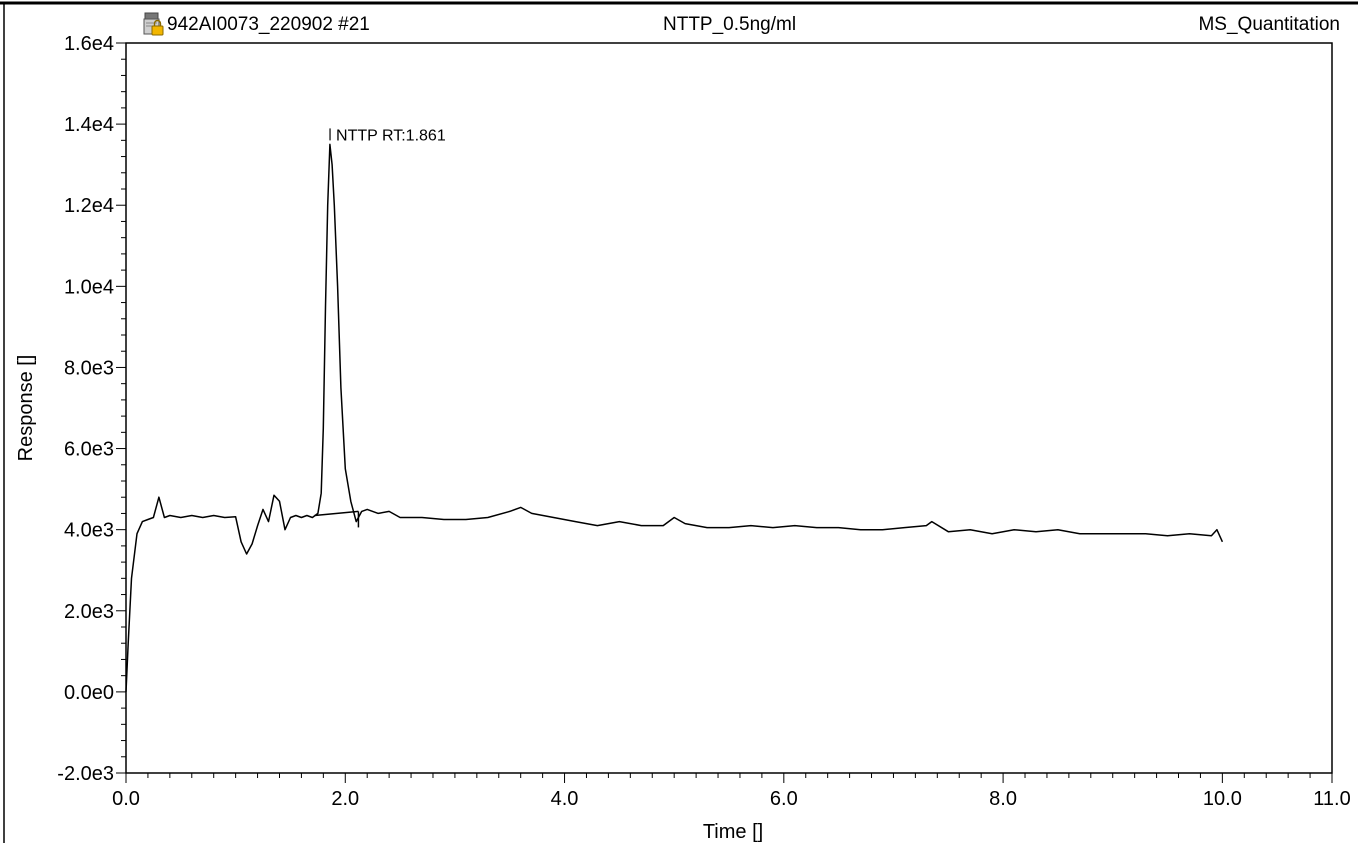 This screenshot has height=843, width=1358. What do you see at coordinates (89, 693) in the screenshot?
I see `y-tick-label: 0.0e0` at bounding box center [89, 693].